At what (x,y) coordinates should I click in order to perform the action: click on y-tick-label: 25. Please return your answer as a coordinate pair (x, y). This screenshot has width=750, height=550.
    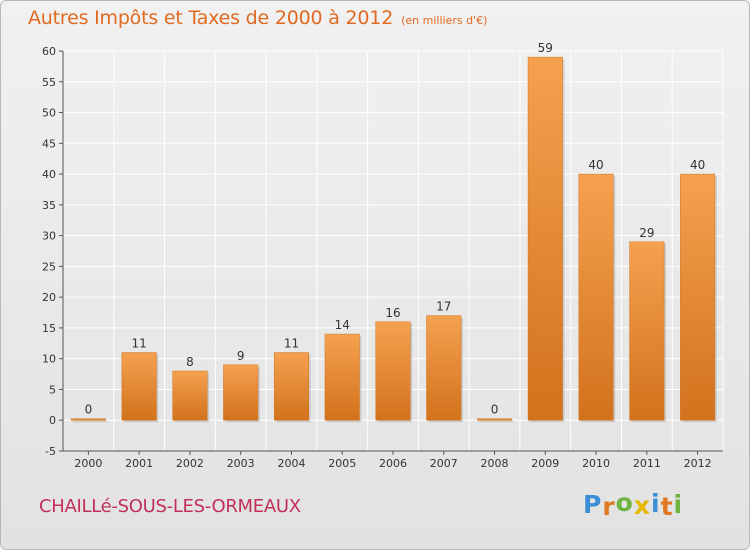
    Looking at the image, I should click on (49, 266).